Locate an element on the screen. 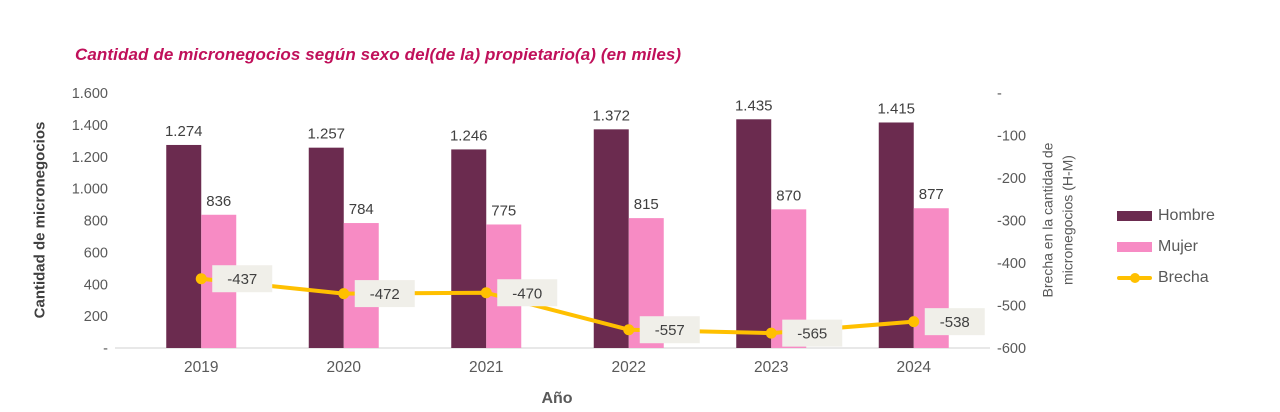 This screenshot has height=412, width=1280. legend-item-mujer: Mujer is located at coordinates (1166, 247).